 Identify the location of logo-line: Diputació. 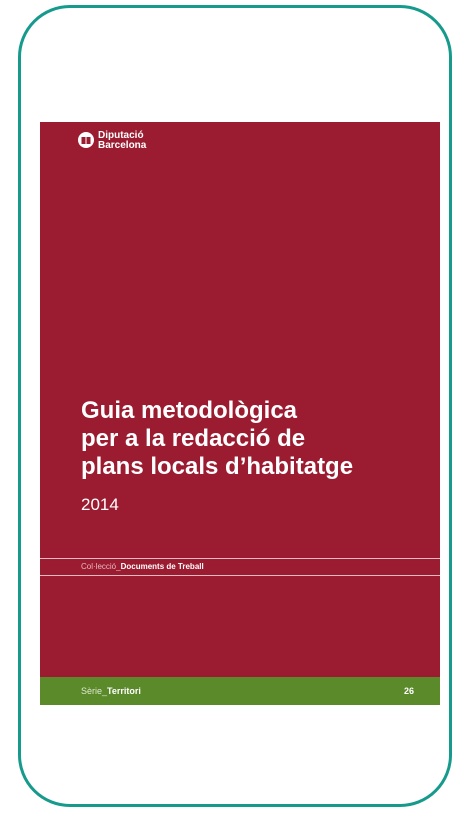
(121, 135).